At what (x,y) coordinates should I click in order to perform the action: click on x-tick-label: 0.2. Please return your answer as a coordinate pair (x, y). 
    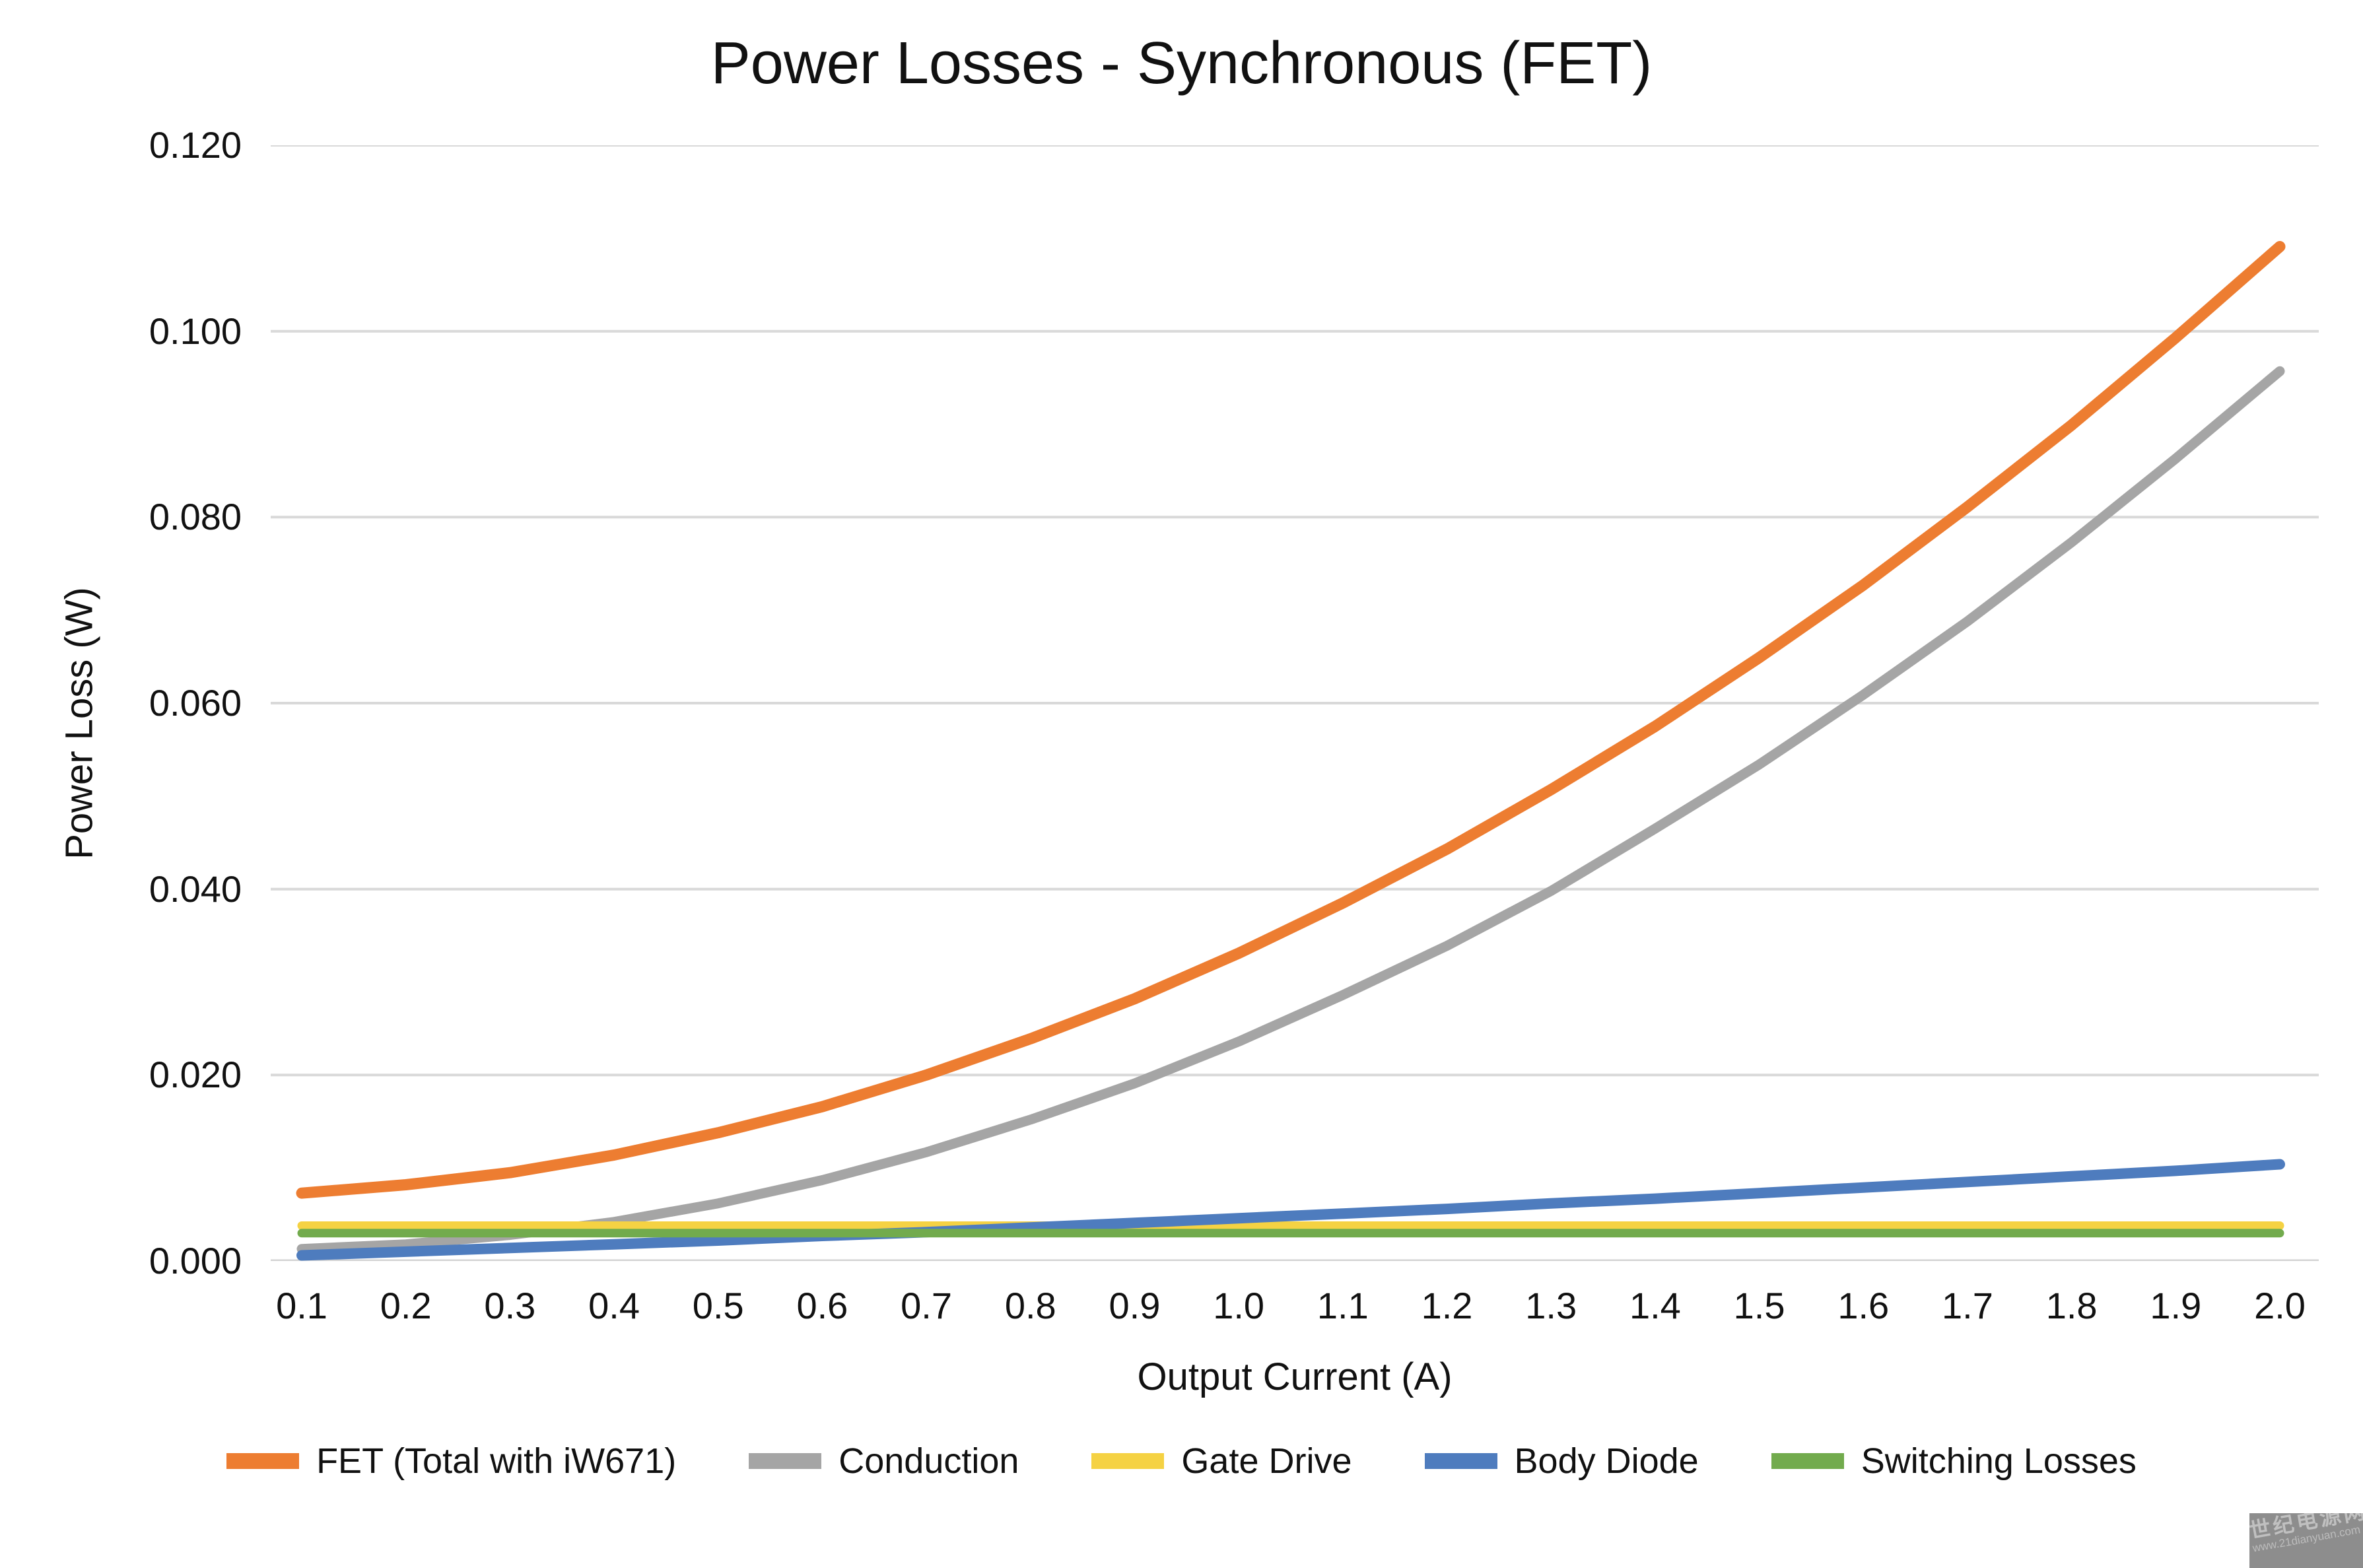
    Looking at the image, I should click on (406, 1305).